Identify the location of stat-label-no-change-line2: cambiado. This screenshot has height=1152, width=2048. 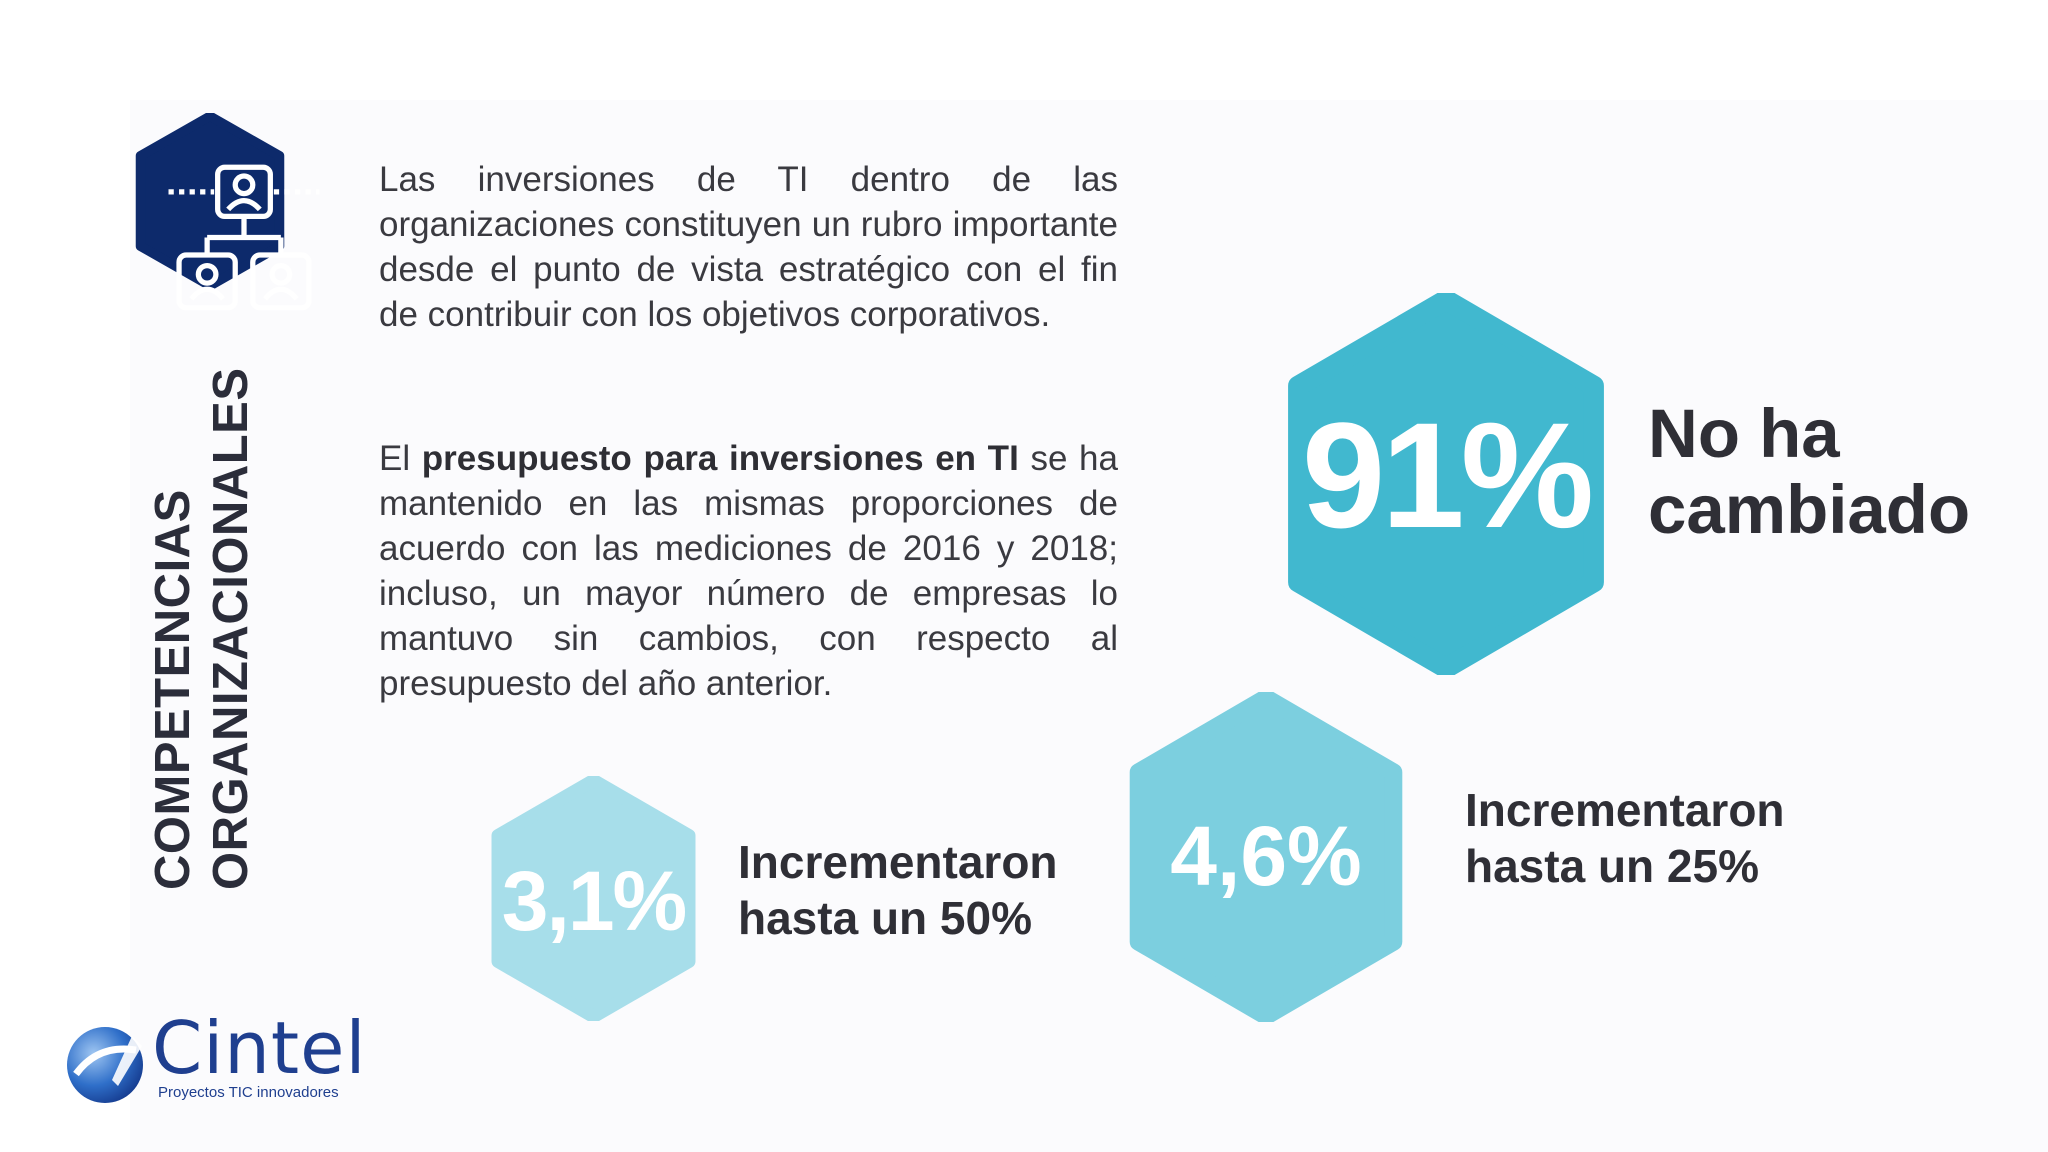
(1809, 509).